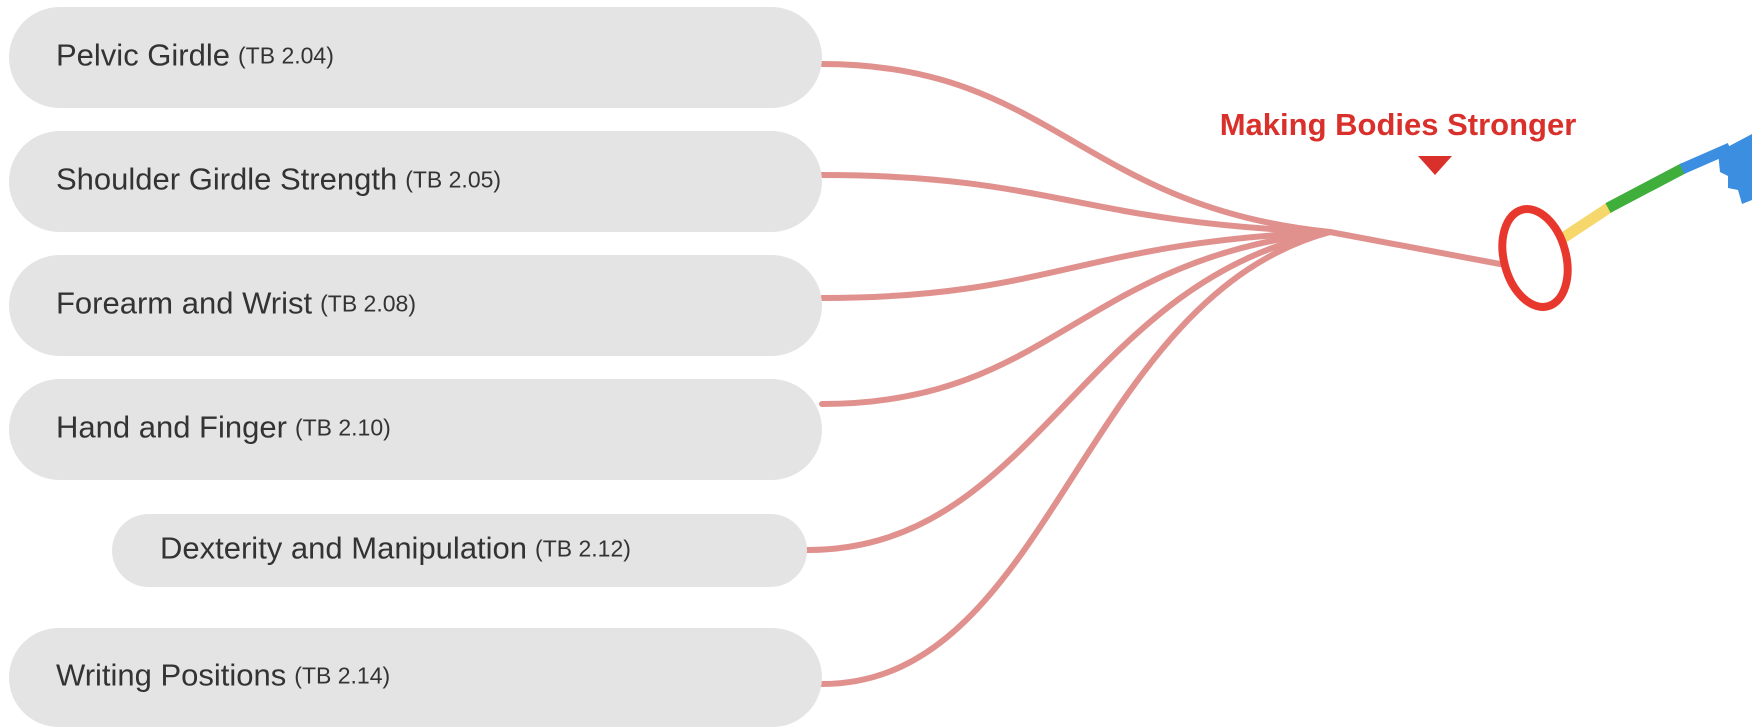 This screenshot has height=728, width=1752. Describe the element at coordinates (453, 180) in the screenshot. I see `topic-code: (TB 2.05)` at that location.